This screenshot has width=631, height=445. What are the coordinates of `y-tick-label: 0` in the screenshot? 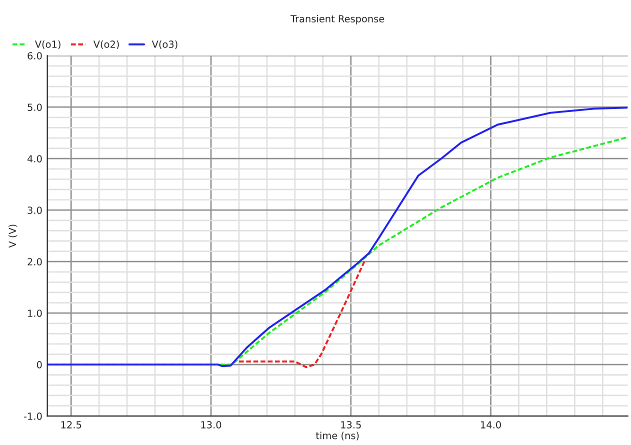 It's located at (39, 364).